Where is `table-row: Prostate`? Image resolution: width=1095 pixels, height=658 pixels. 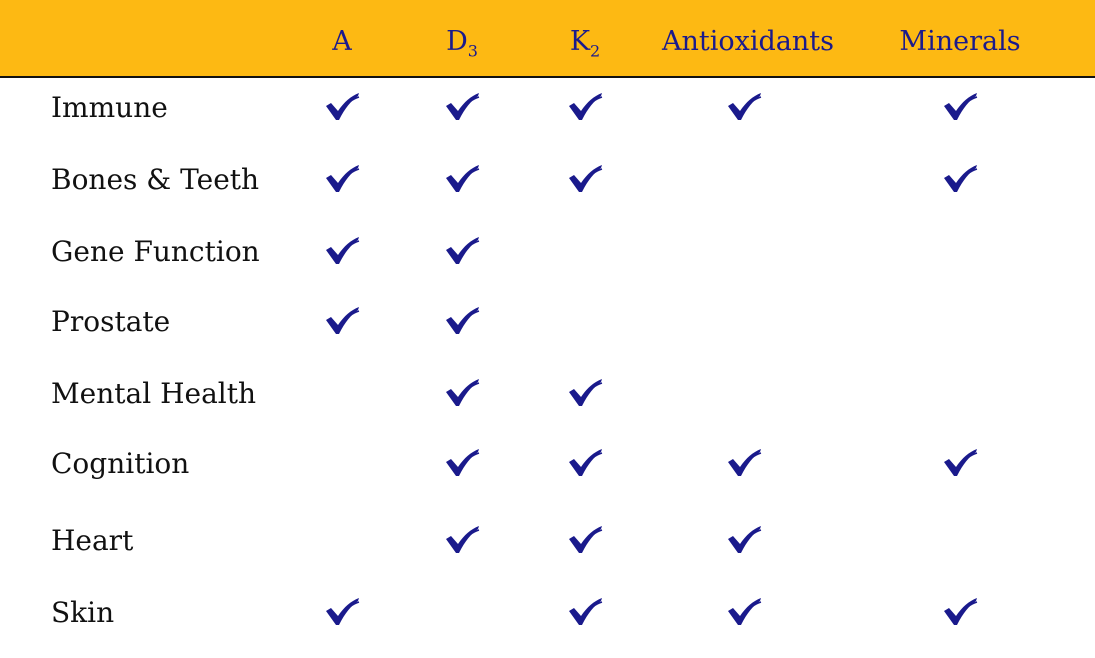 table-row: Prostate is located at coordinates (547, 322).